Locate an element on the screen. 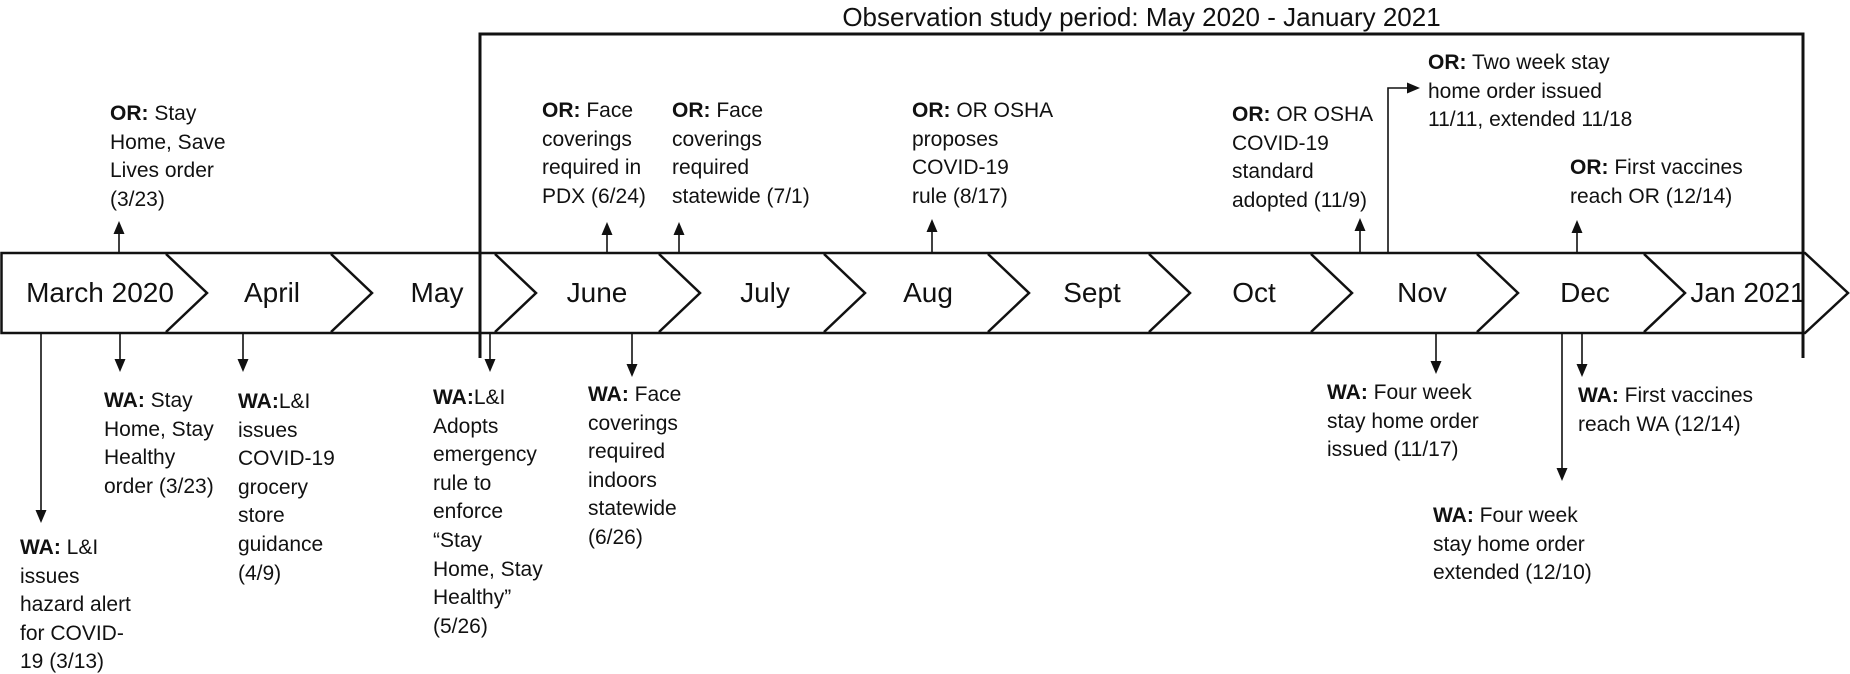  event-text-line: WA: Stay is located at coordinates (148, 400).